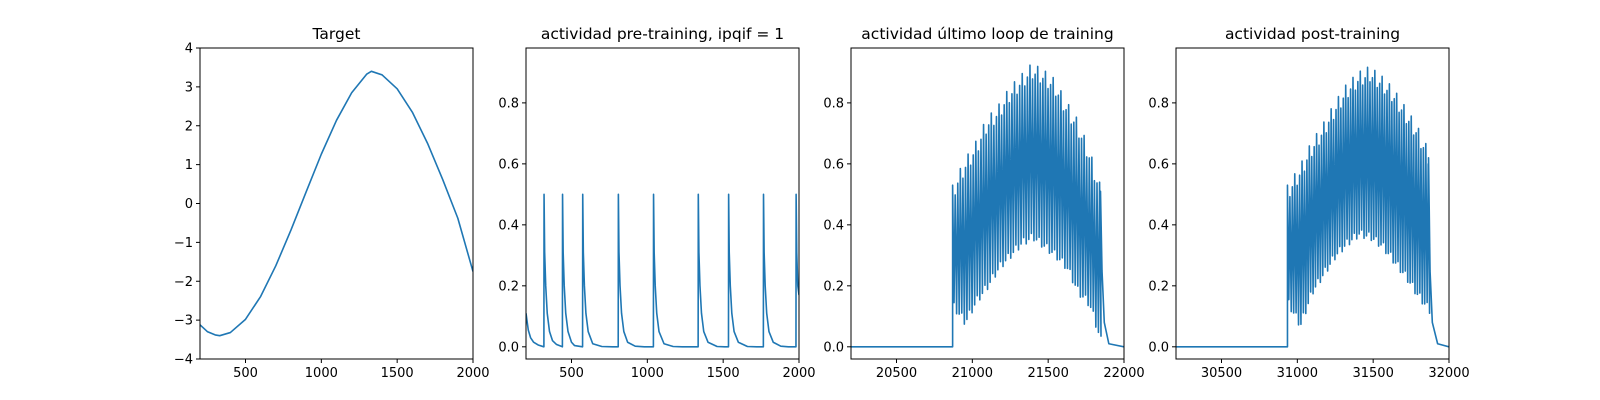 The image size is (1600, 400). Describe the element at coordinates (183, 360) in the screenshot. I see `y-tick-label: −4` at that location.